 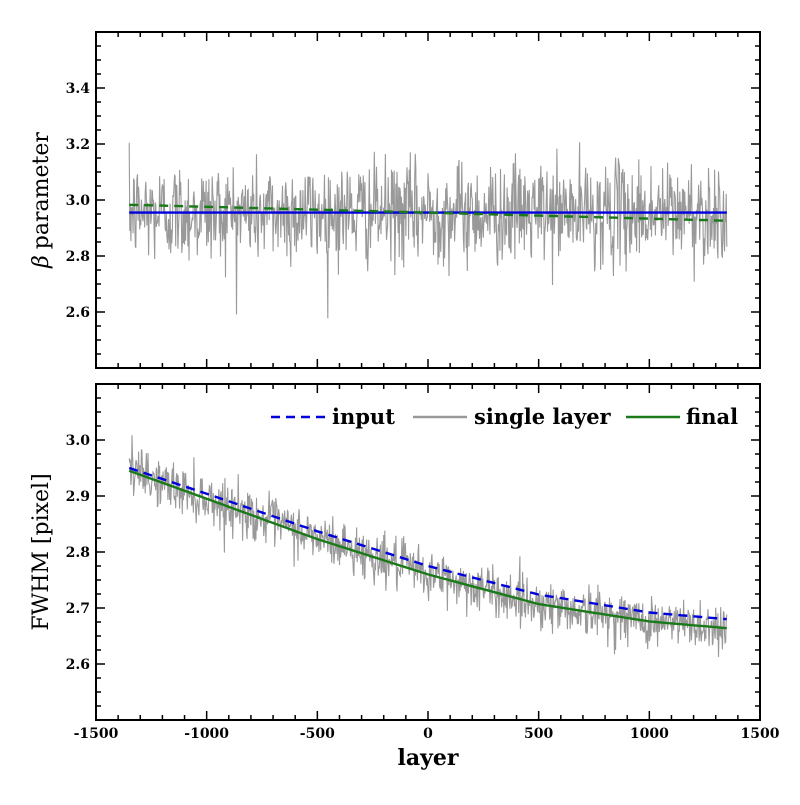 What do you see at coordinates (96, 734) in the screenshot?
I see `xtick-label--1500: -1500` at bounding box center [96, 734].